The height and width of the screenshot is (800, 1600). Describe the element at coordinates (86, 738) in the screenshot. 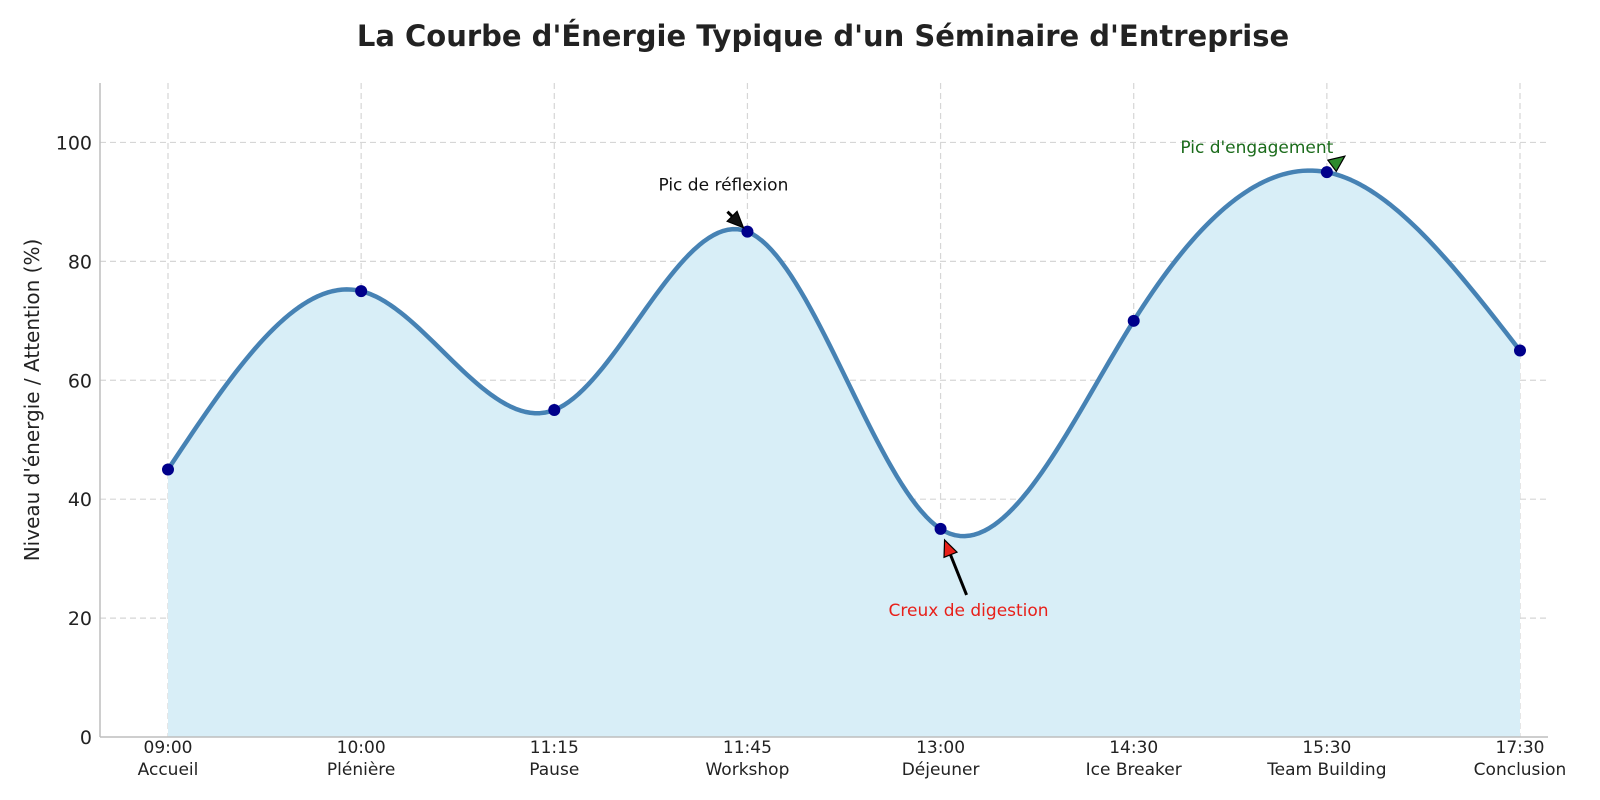

I see `y-tick-label: 0` at that location.